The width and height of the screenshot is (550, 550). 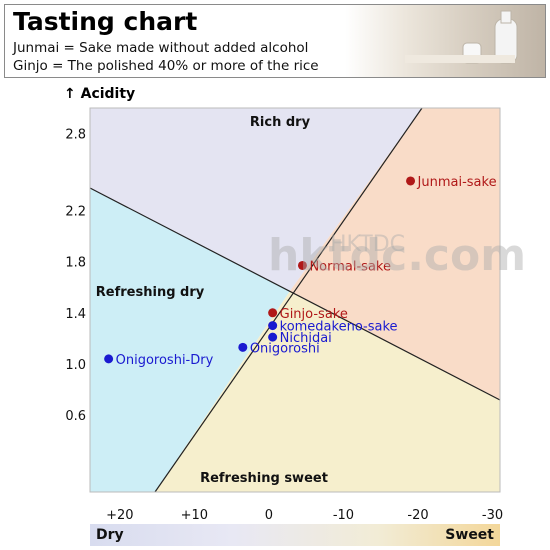 What do you see at coordinates (492, 515) in the screenshot?
I see `x-tick-label: -30` at bounding box center [492, 515].